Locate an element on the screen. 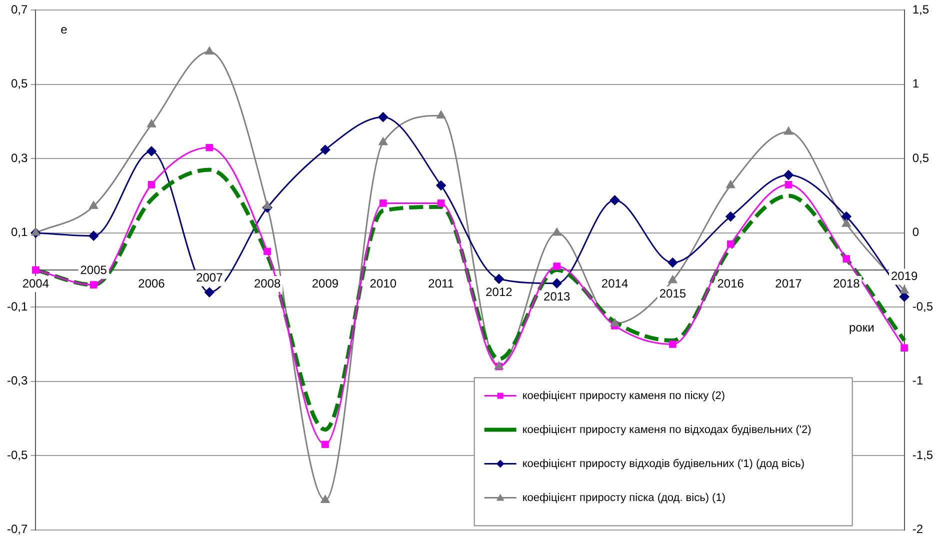 This screenshot has width=944, height=540. y-tick-label: -0,5 is located at coordinates (17, 455).